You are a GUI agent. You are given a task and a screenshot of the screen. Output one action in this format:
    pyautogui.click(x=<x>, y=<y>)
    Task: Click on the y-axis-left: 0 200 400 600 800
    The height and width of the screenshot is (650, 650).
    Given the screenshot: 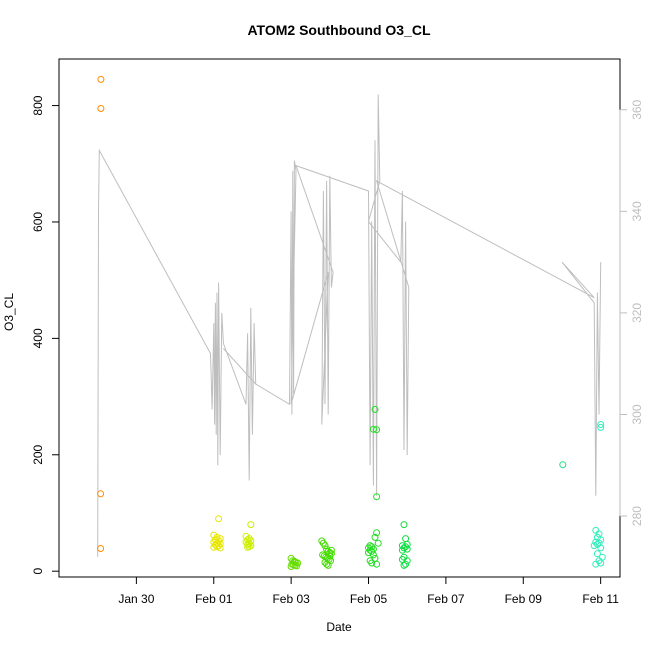 What is the action you would take?
    pyautogui.click(x=45, y=335)
    